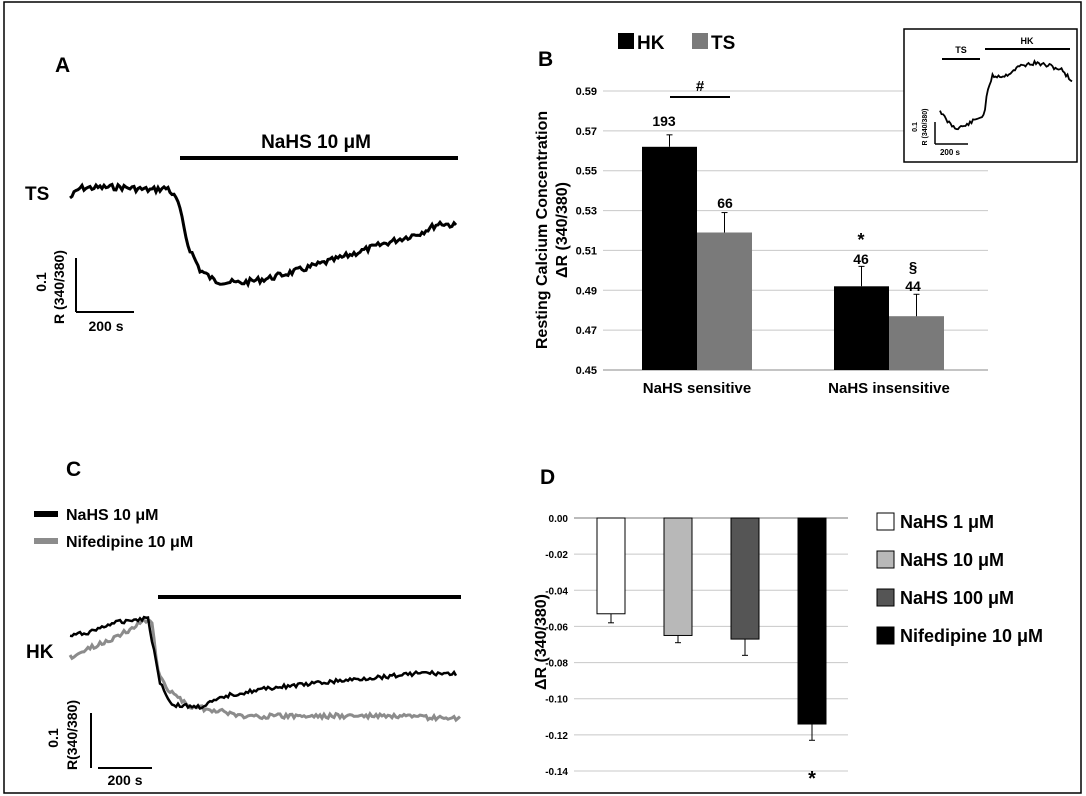  I want to click on inset-trace, so click(1006, 95).